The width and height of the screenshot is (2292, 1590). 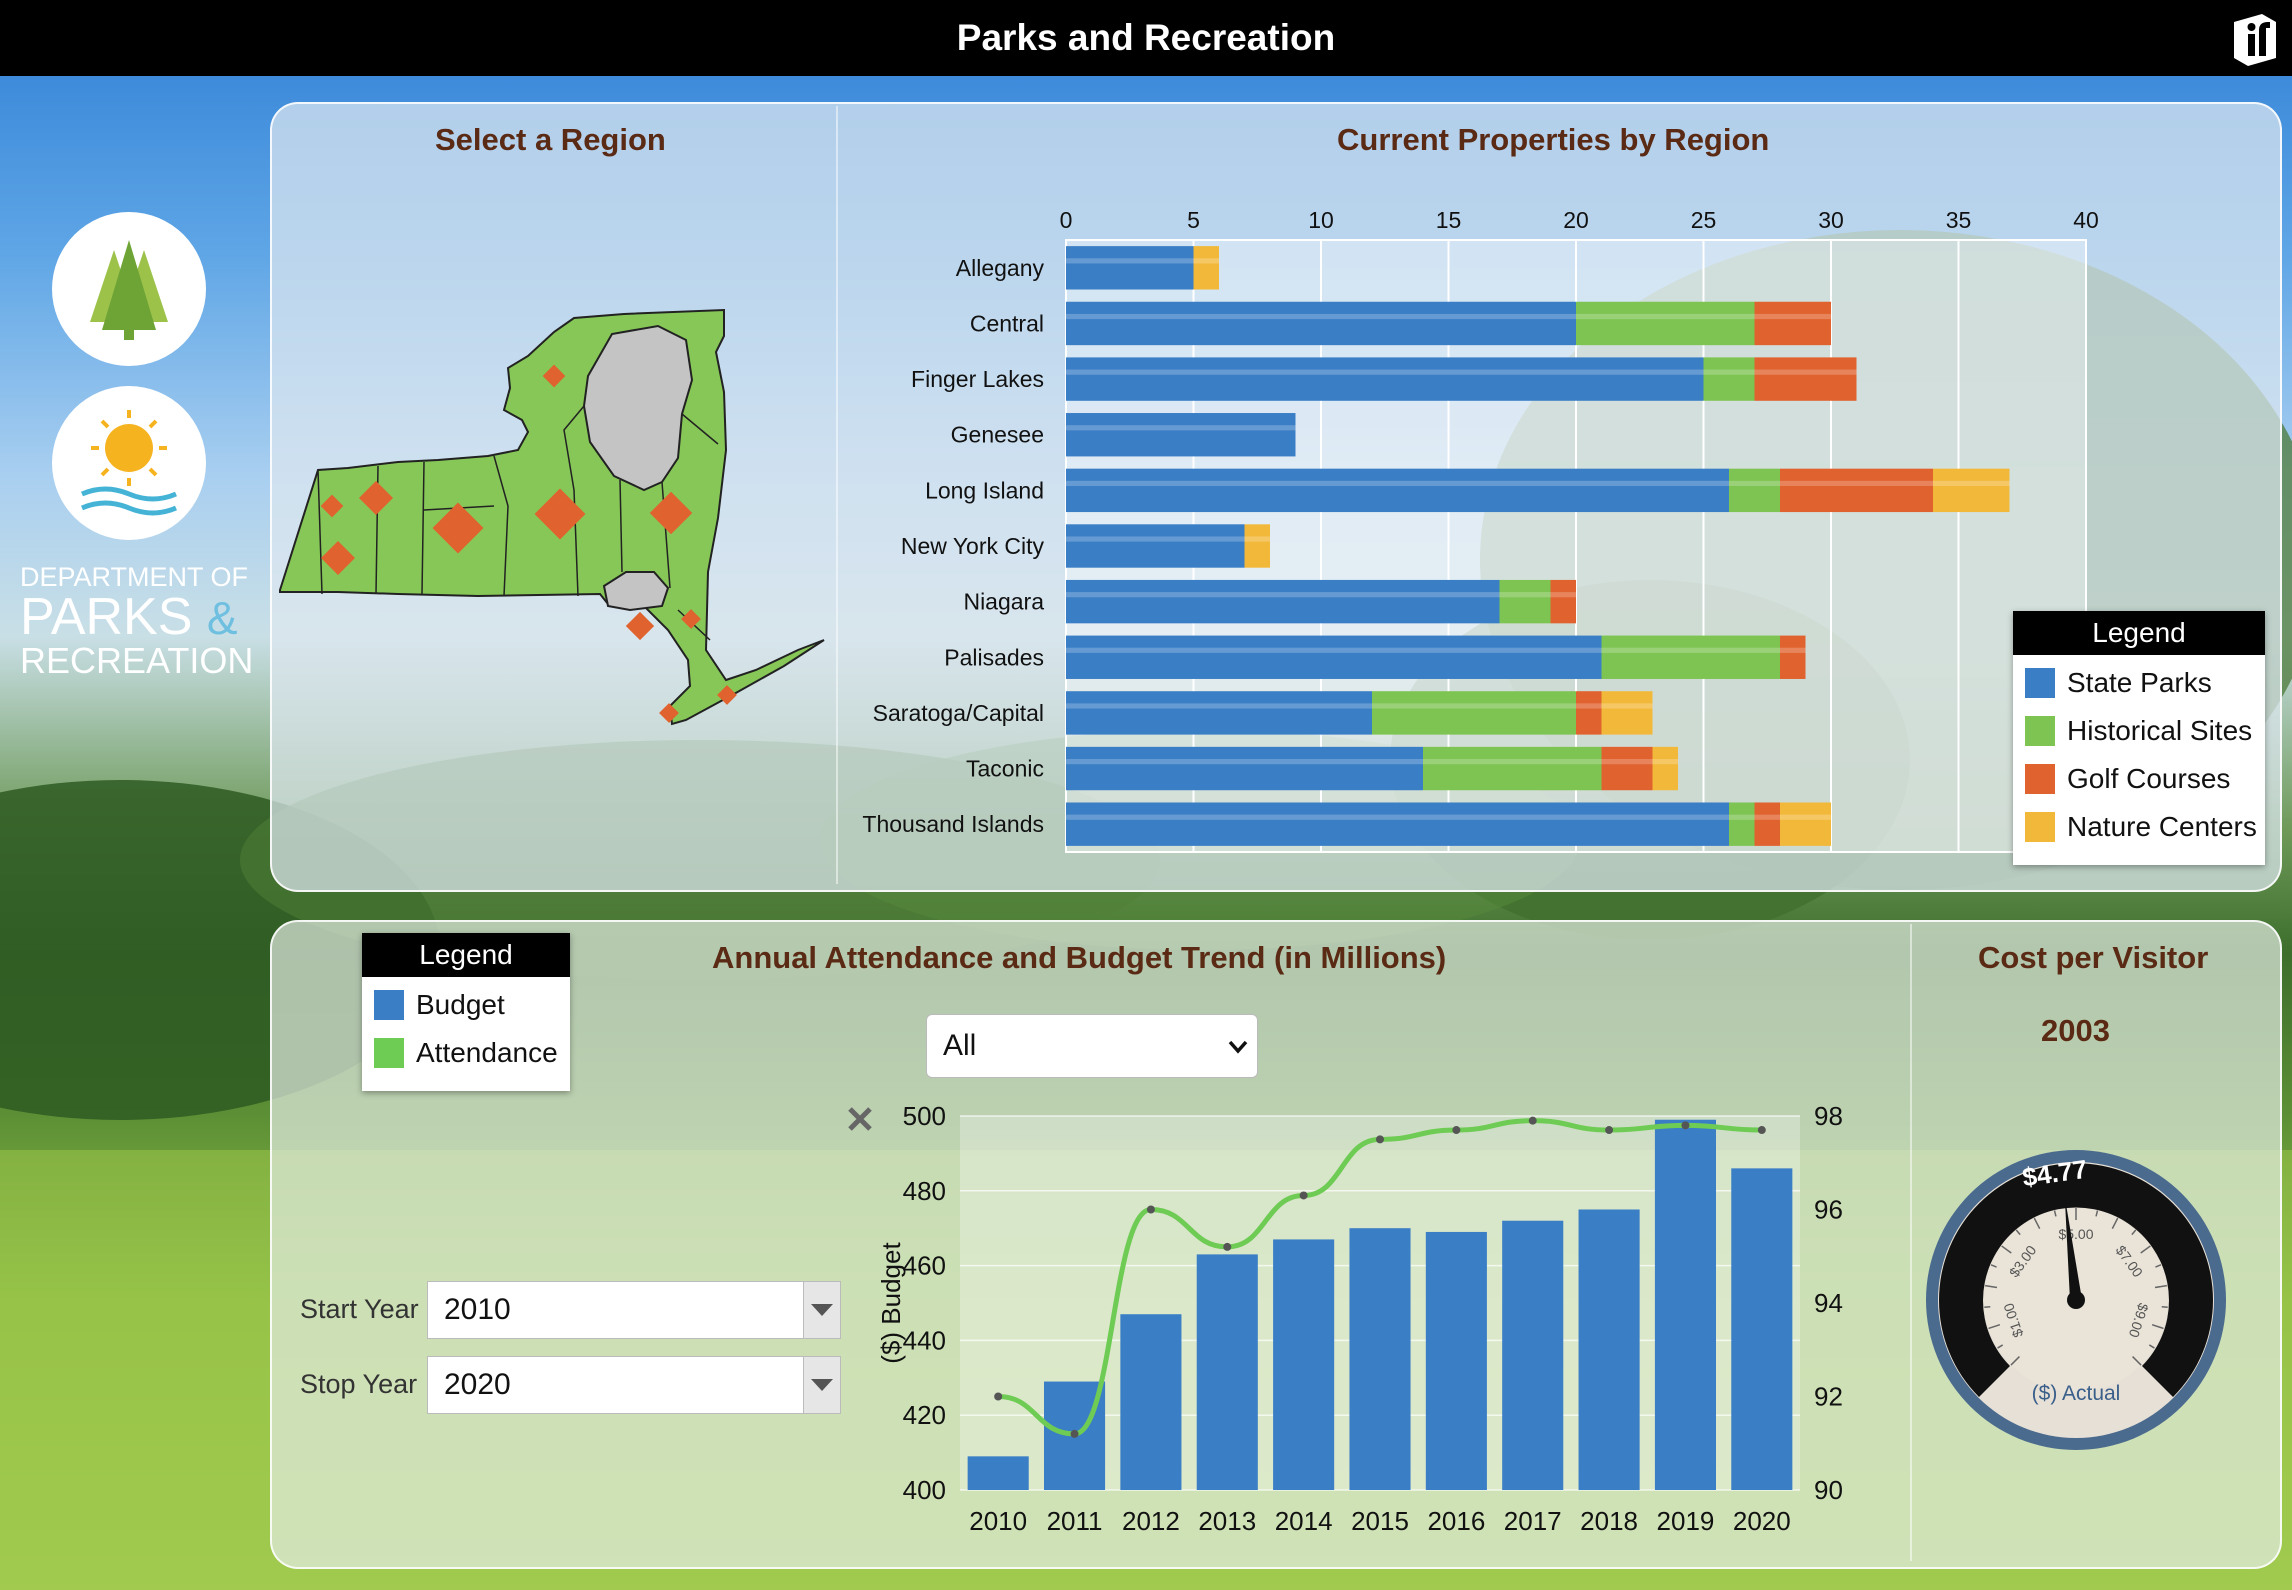 I want to click on gauge-unit-label: ($) Actual, so click(x=2076, y=1393).